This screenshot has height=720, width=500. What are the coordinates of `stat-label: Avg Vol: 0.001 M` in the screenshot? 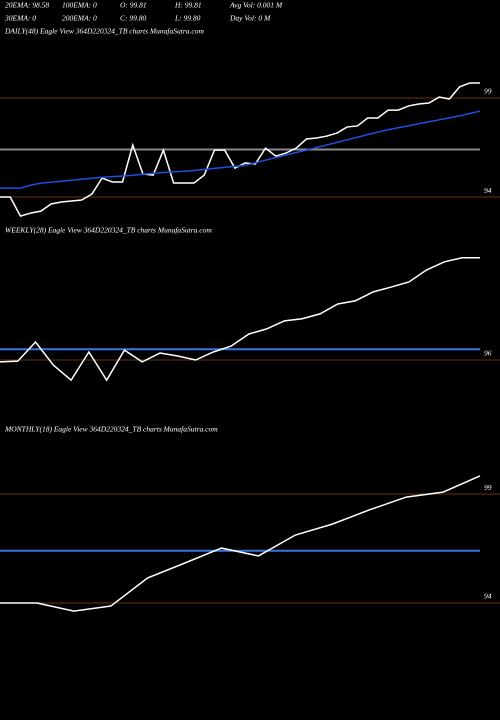 It's located at (256, 5).